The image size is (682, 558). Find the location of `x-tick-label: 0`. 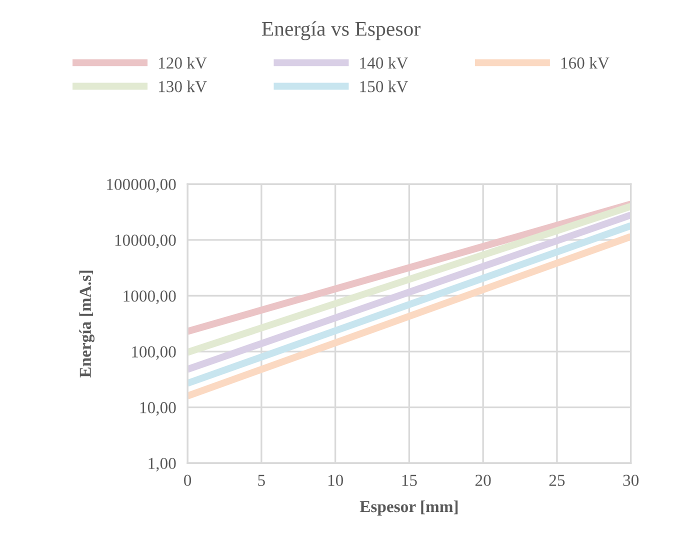

x-tick-label: 0 is located at coordinates (188, 480).